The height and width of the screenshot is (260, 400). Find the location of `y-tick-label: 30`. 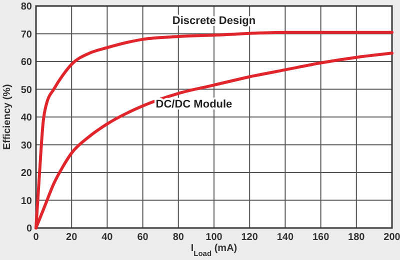

y-tick-label: 30 is located at coordinates (26, 146).